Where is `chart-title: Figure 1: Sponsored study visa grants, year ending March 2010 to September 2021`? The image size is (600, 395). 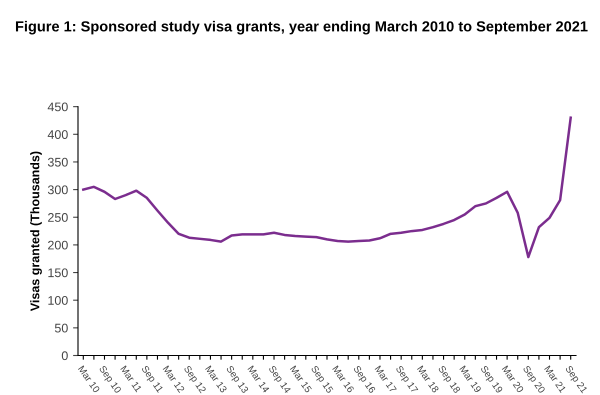
chart-title: Figure 1: Sponsored study visa grants, year ending March 2010 to September 2021 is located at coordinates (302, 27).